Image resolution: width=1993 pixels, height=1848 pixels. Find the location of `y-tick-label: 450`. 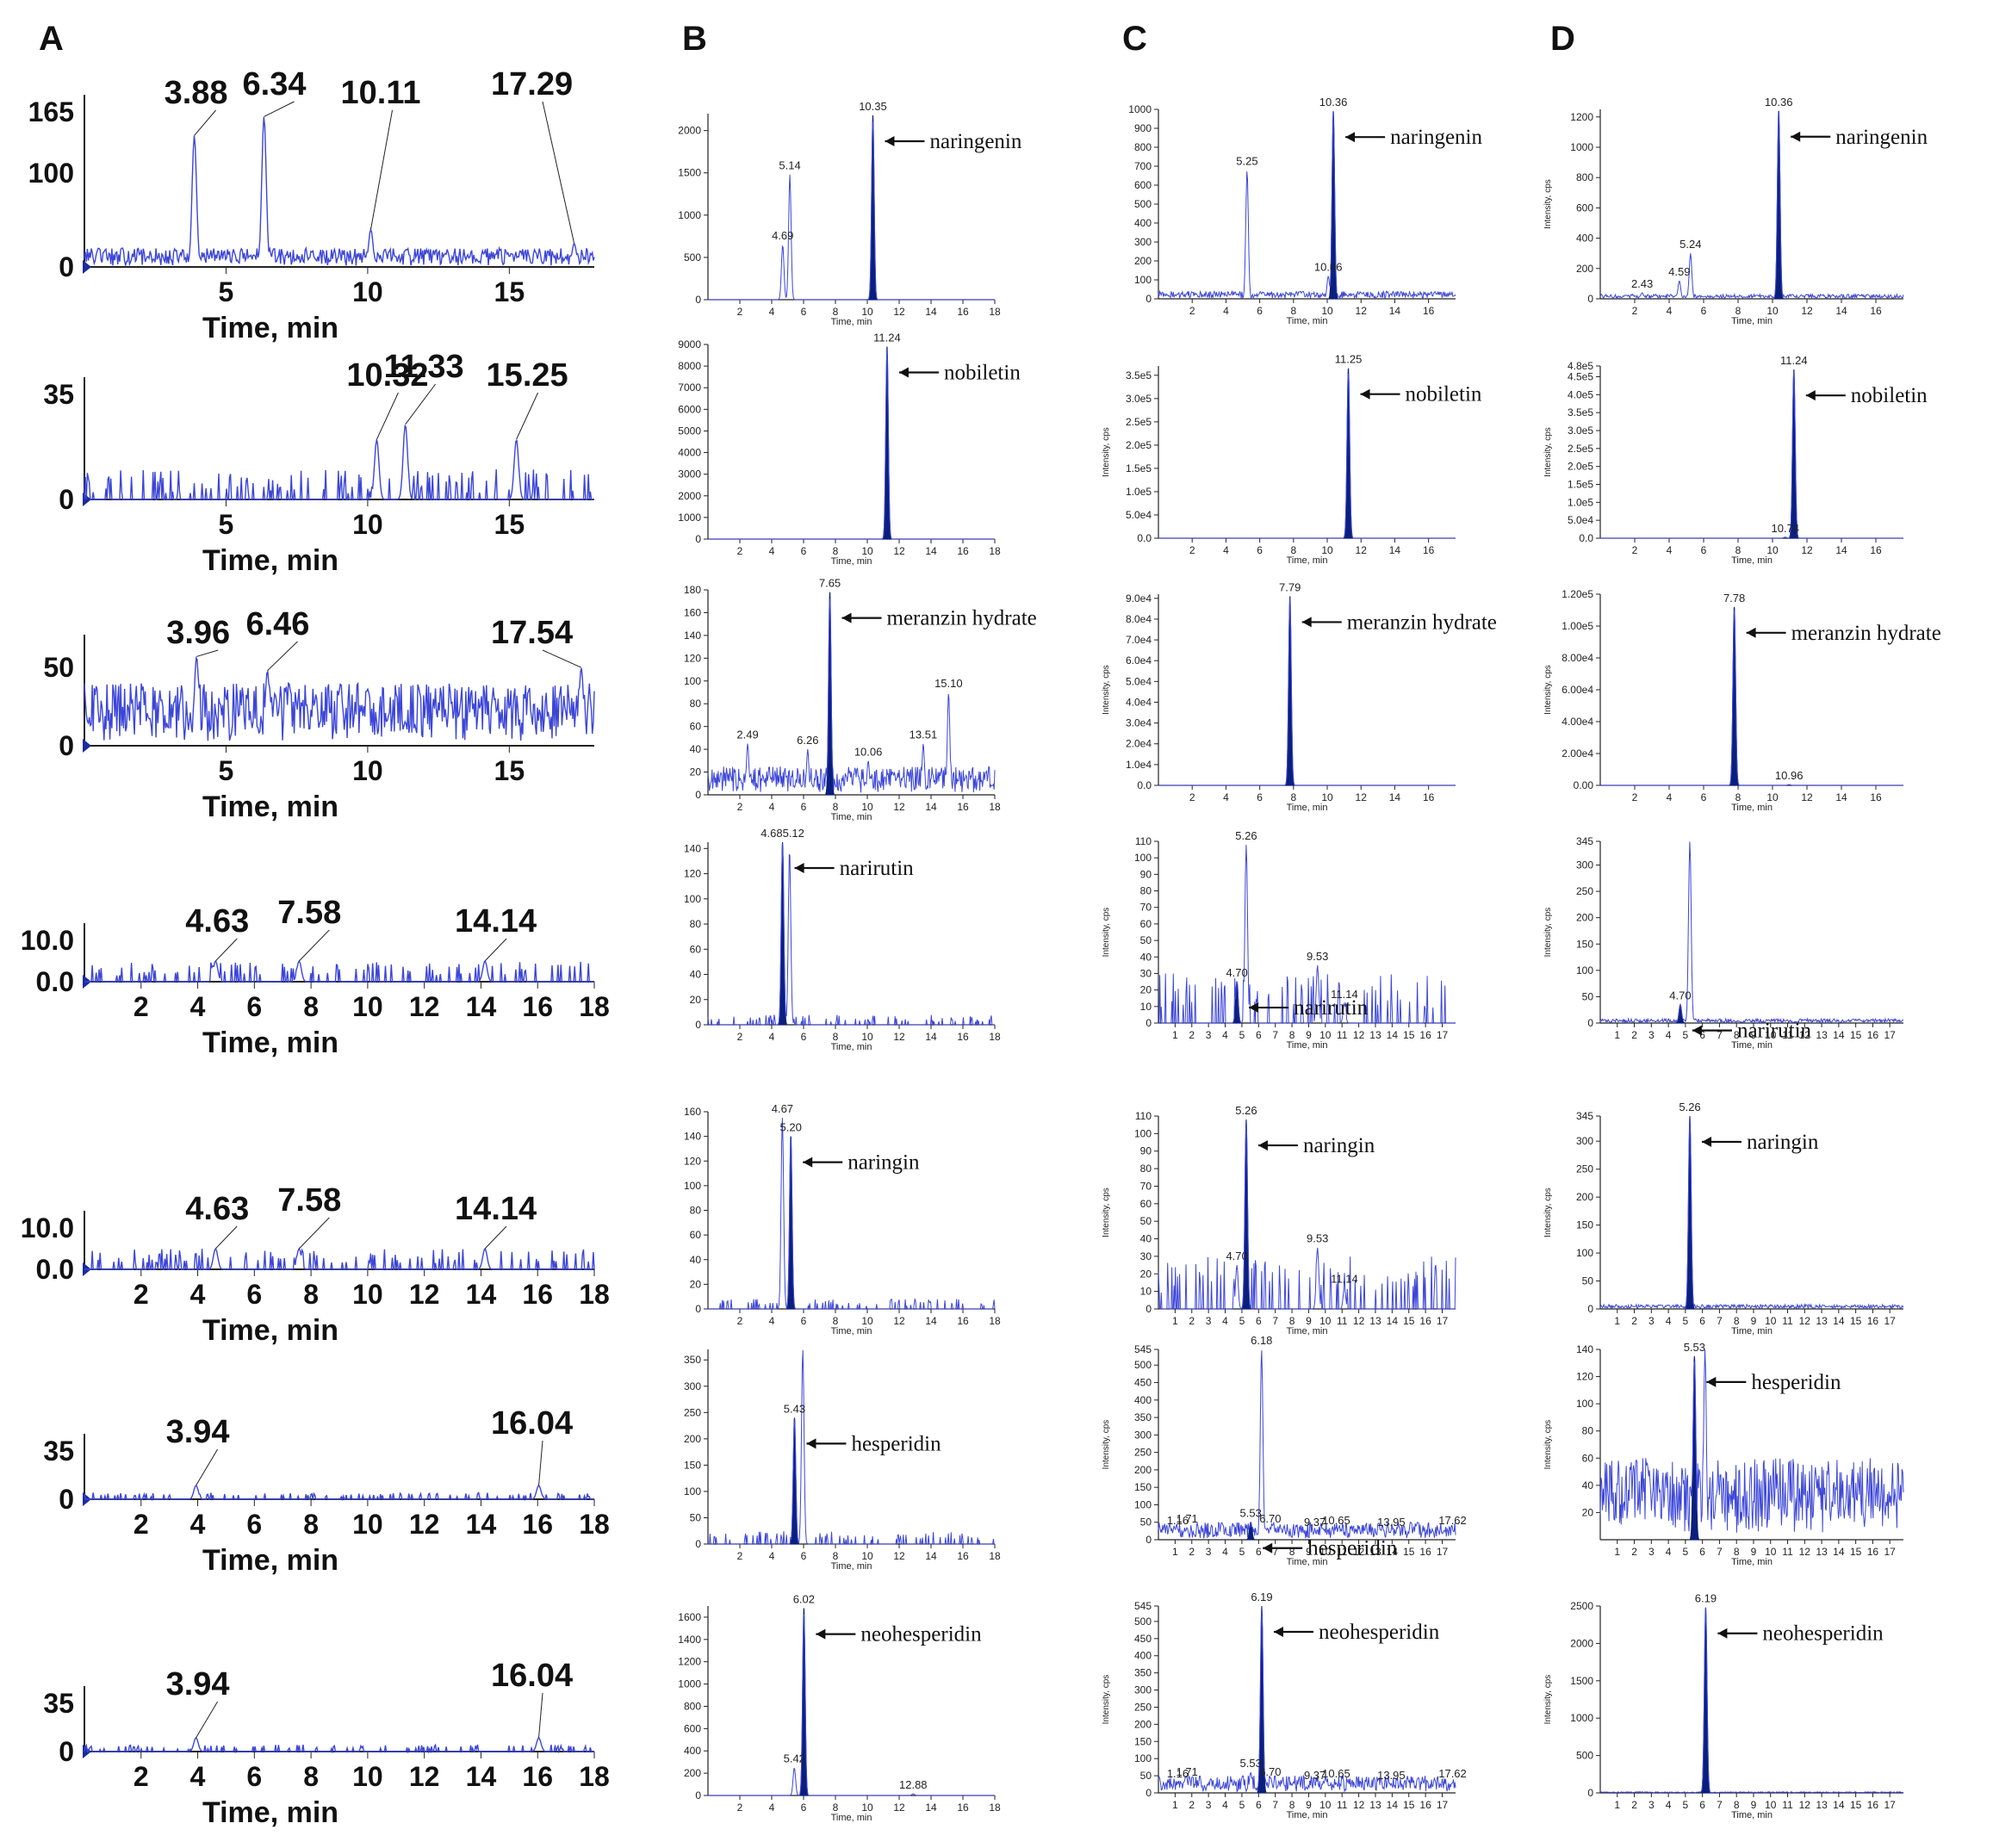

y-tick-label: 450 is located at coordinates (1143, 1383).